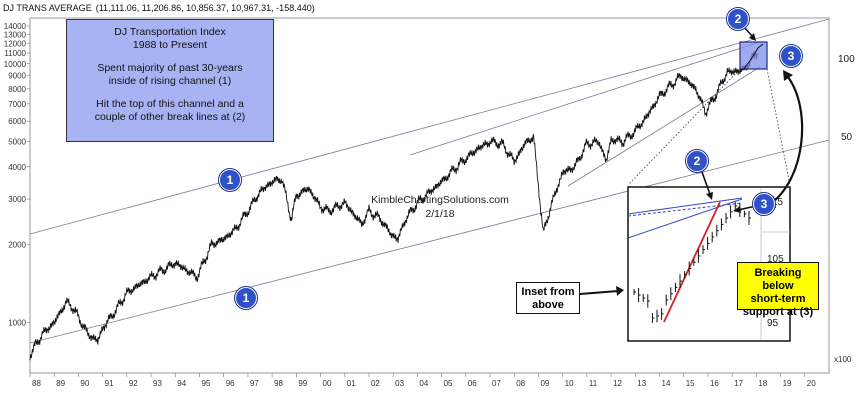  Describe the element at coordinates (15, 53) in the screenshot. I see `y-tick-label: 11000` at that location.